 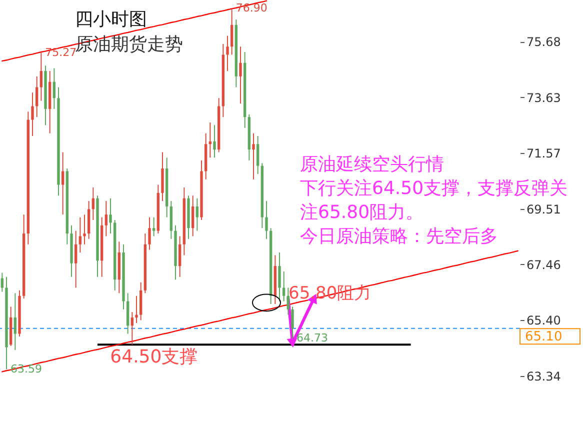 What do you see at coordinates (362, 212) in the screenshot?
I see `annotation: 注65.80阻力。` at bounding box center [362, 212].